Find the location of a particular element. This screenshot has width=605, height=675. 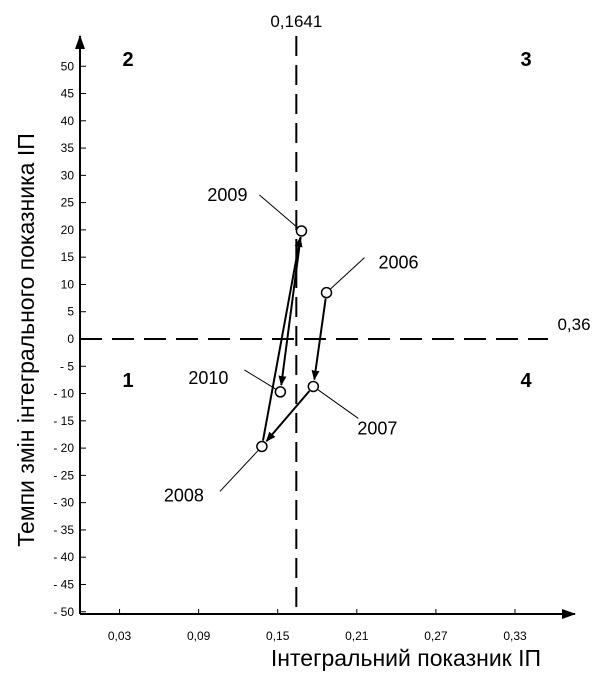

x-tick-label: 0,15 is located at coordinates (278, 636).